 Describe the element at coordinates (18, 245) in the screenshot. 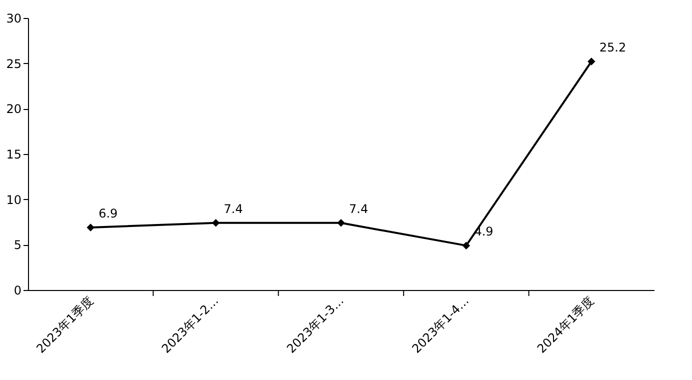

I see `y-tick-label: 5` at that location.